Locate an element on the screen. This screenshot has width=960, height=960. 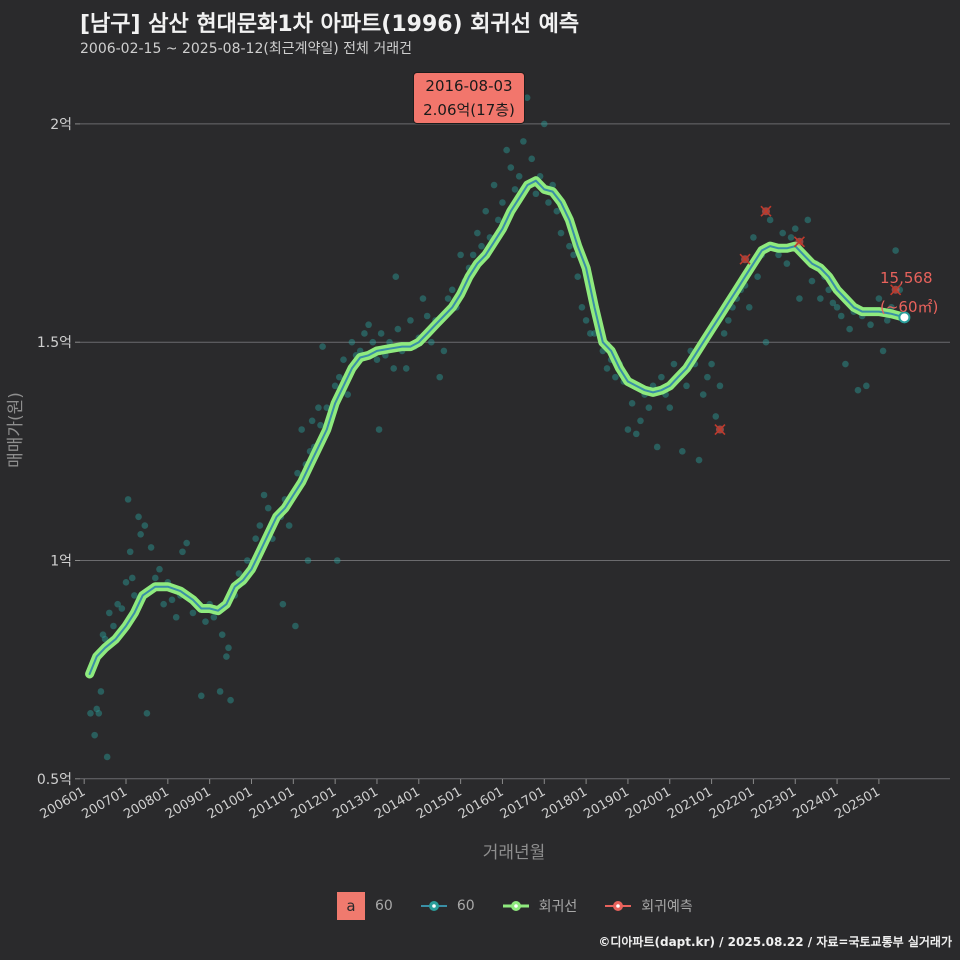
legend: a 60 60 회귀선 회귀예측 is located at coordinates (515, 906).